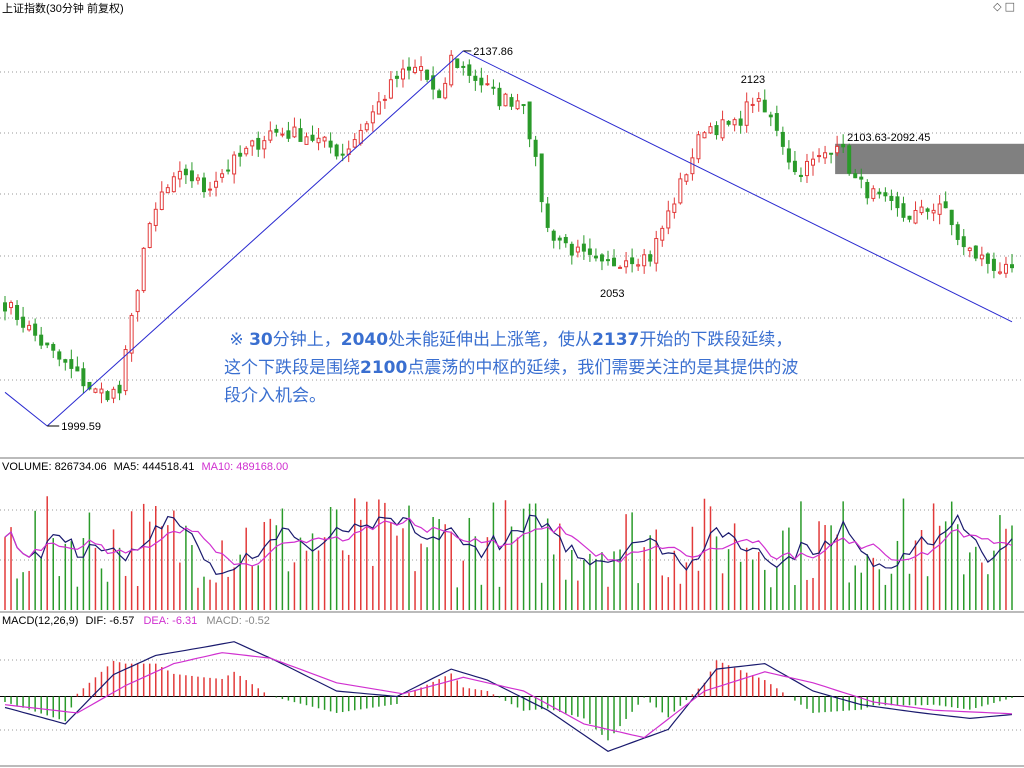 The width and height of the screenshot is (1024, 768). I want to click on volume-ma10-line, so click(508, 542).